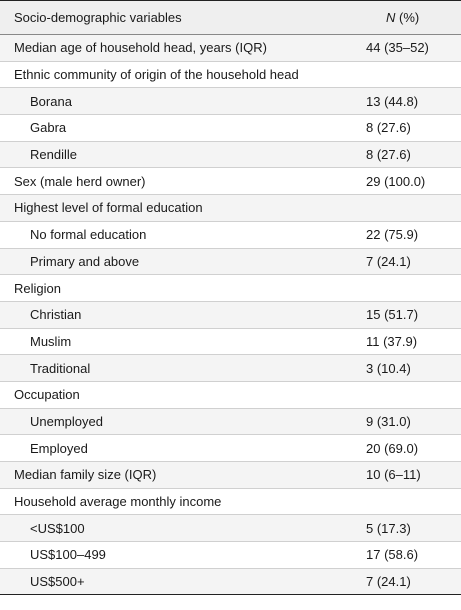  I want to click on row-value: 10 (6–11), so click(393, 475).